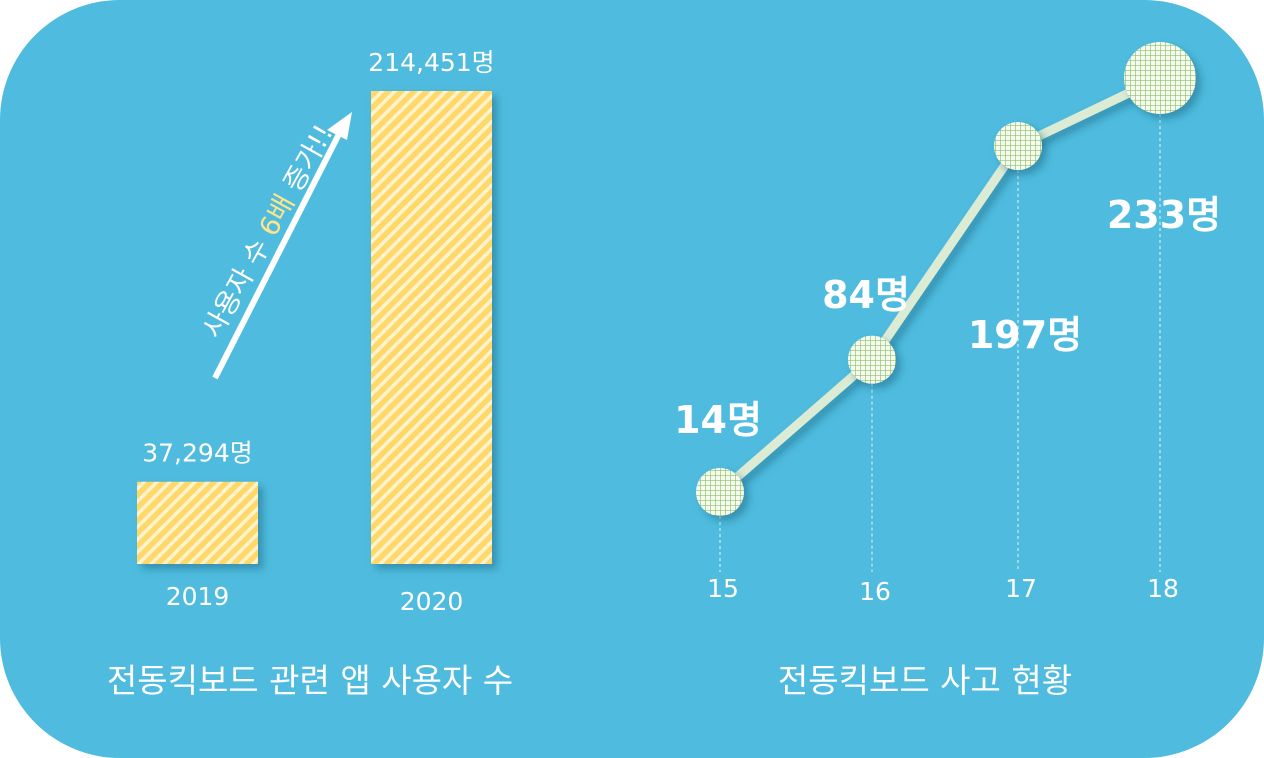 The height and width of the screenshot is (758, 1264). Describe the element at coordinates (1021, 588) in the screenshot. I see `x-tick-label-17: 17` at that location.